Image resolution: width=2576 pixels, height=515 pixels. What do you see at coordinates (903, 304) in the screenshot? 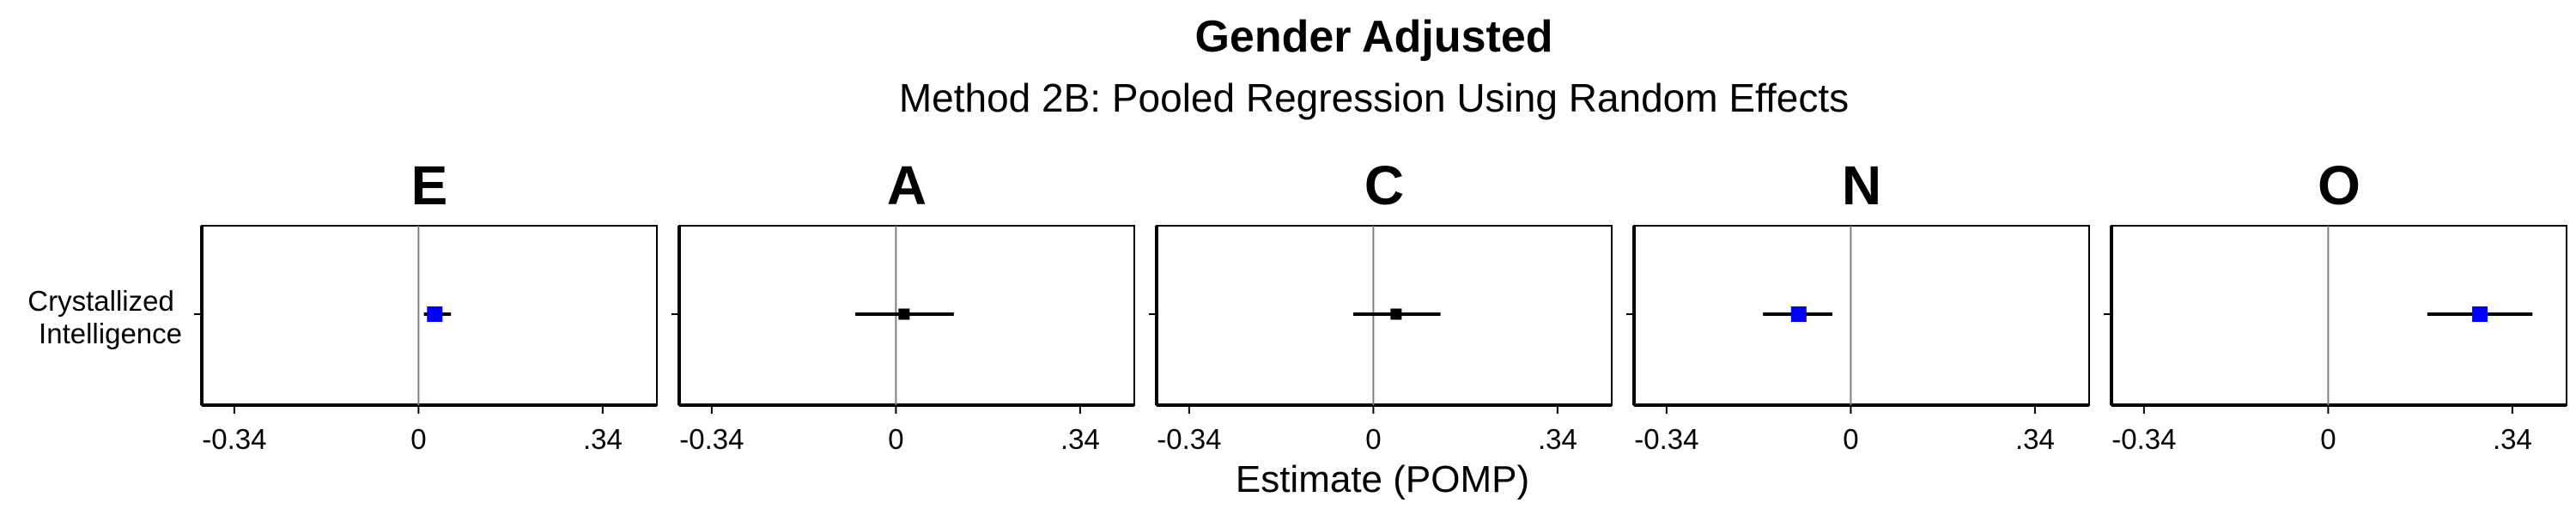
I see `panel-a: A -0.34 0 .34` at bounding box center [903, 304].